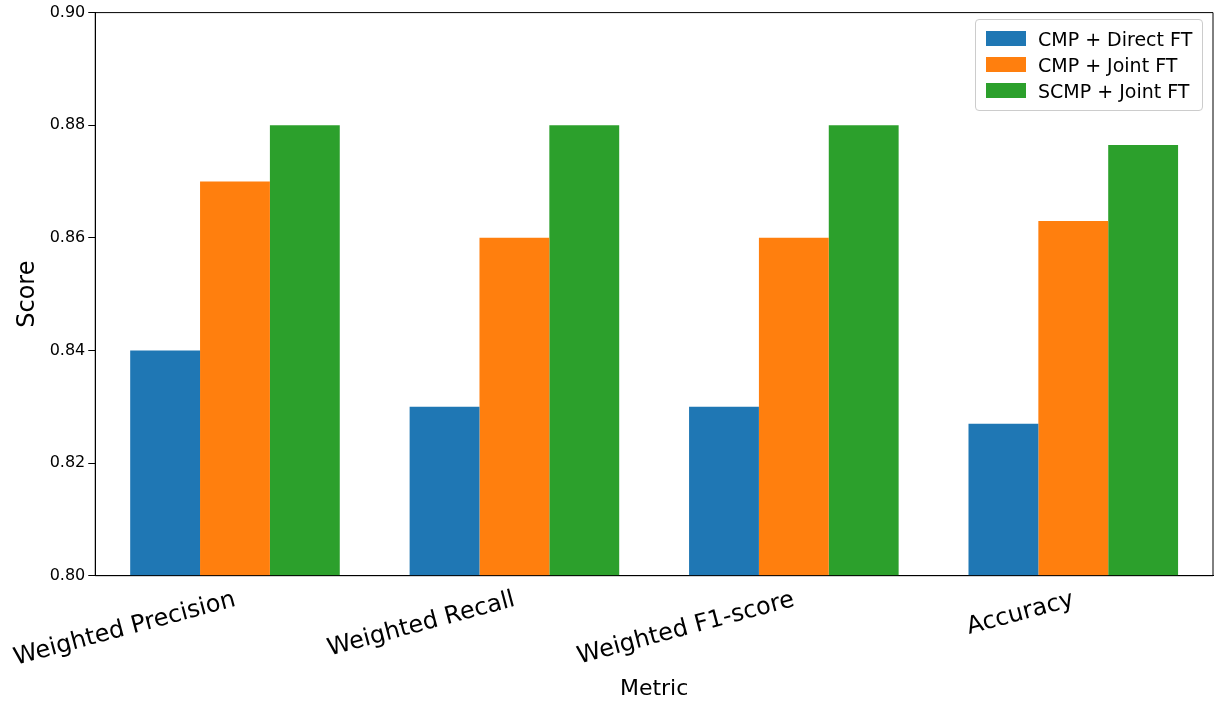 The image size is (1225, 710). What do you see at coordinates (1108, 64) in the screenshot?
I see `legend-label: CMP + Joint FT` at bounding box center [1108, 64].